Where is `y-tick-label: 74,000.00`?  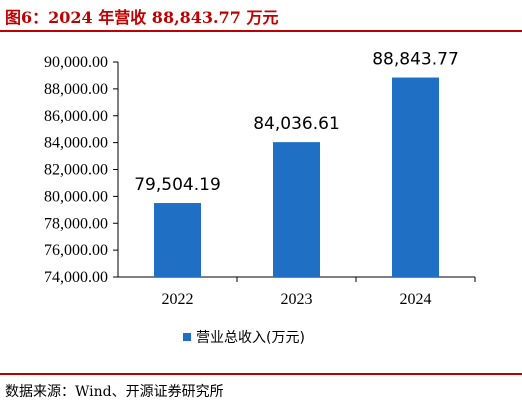
y-tick-label: 74,000.00 is located at coordinates (76, 277).